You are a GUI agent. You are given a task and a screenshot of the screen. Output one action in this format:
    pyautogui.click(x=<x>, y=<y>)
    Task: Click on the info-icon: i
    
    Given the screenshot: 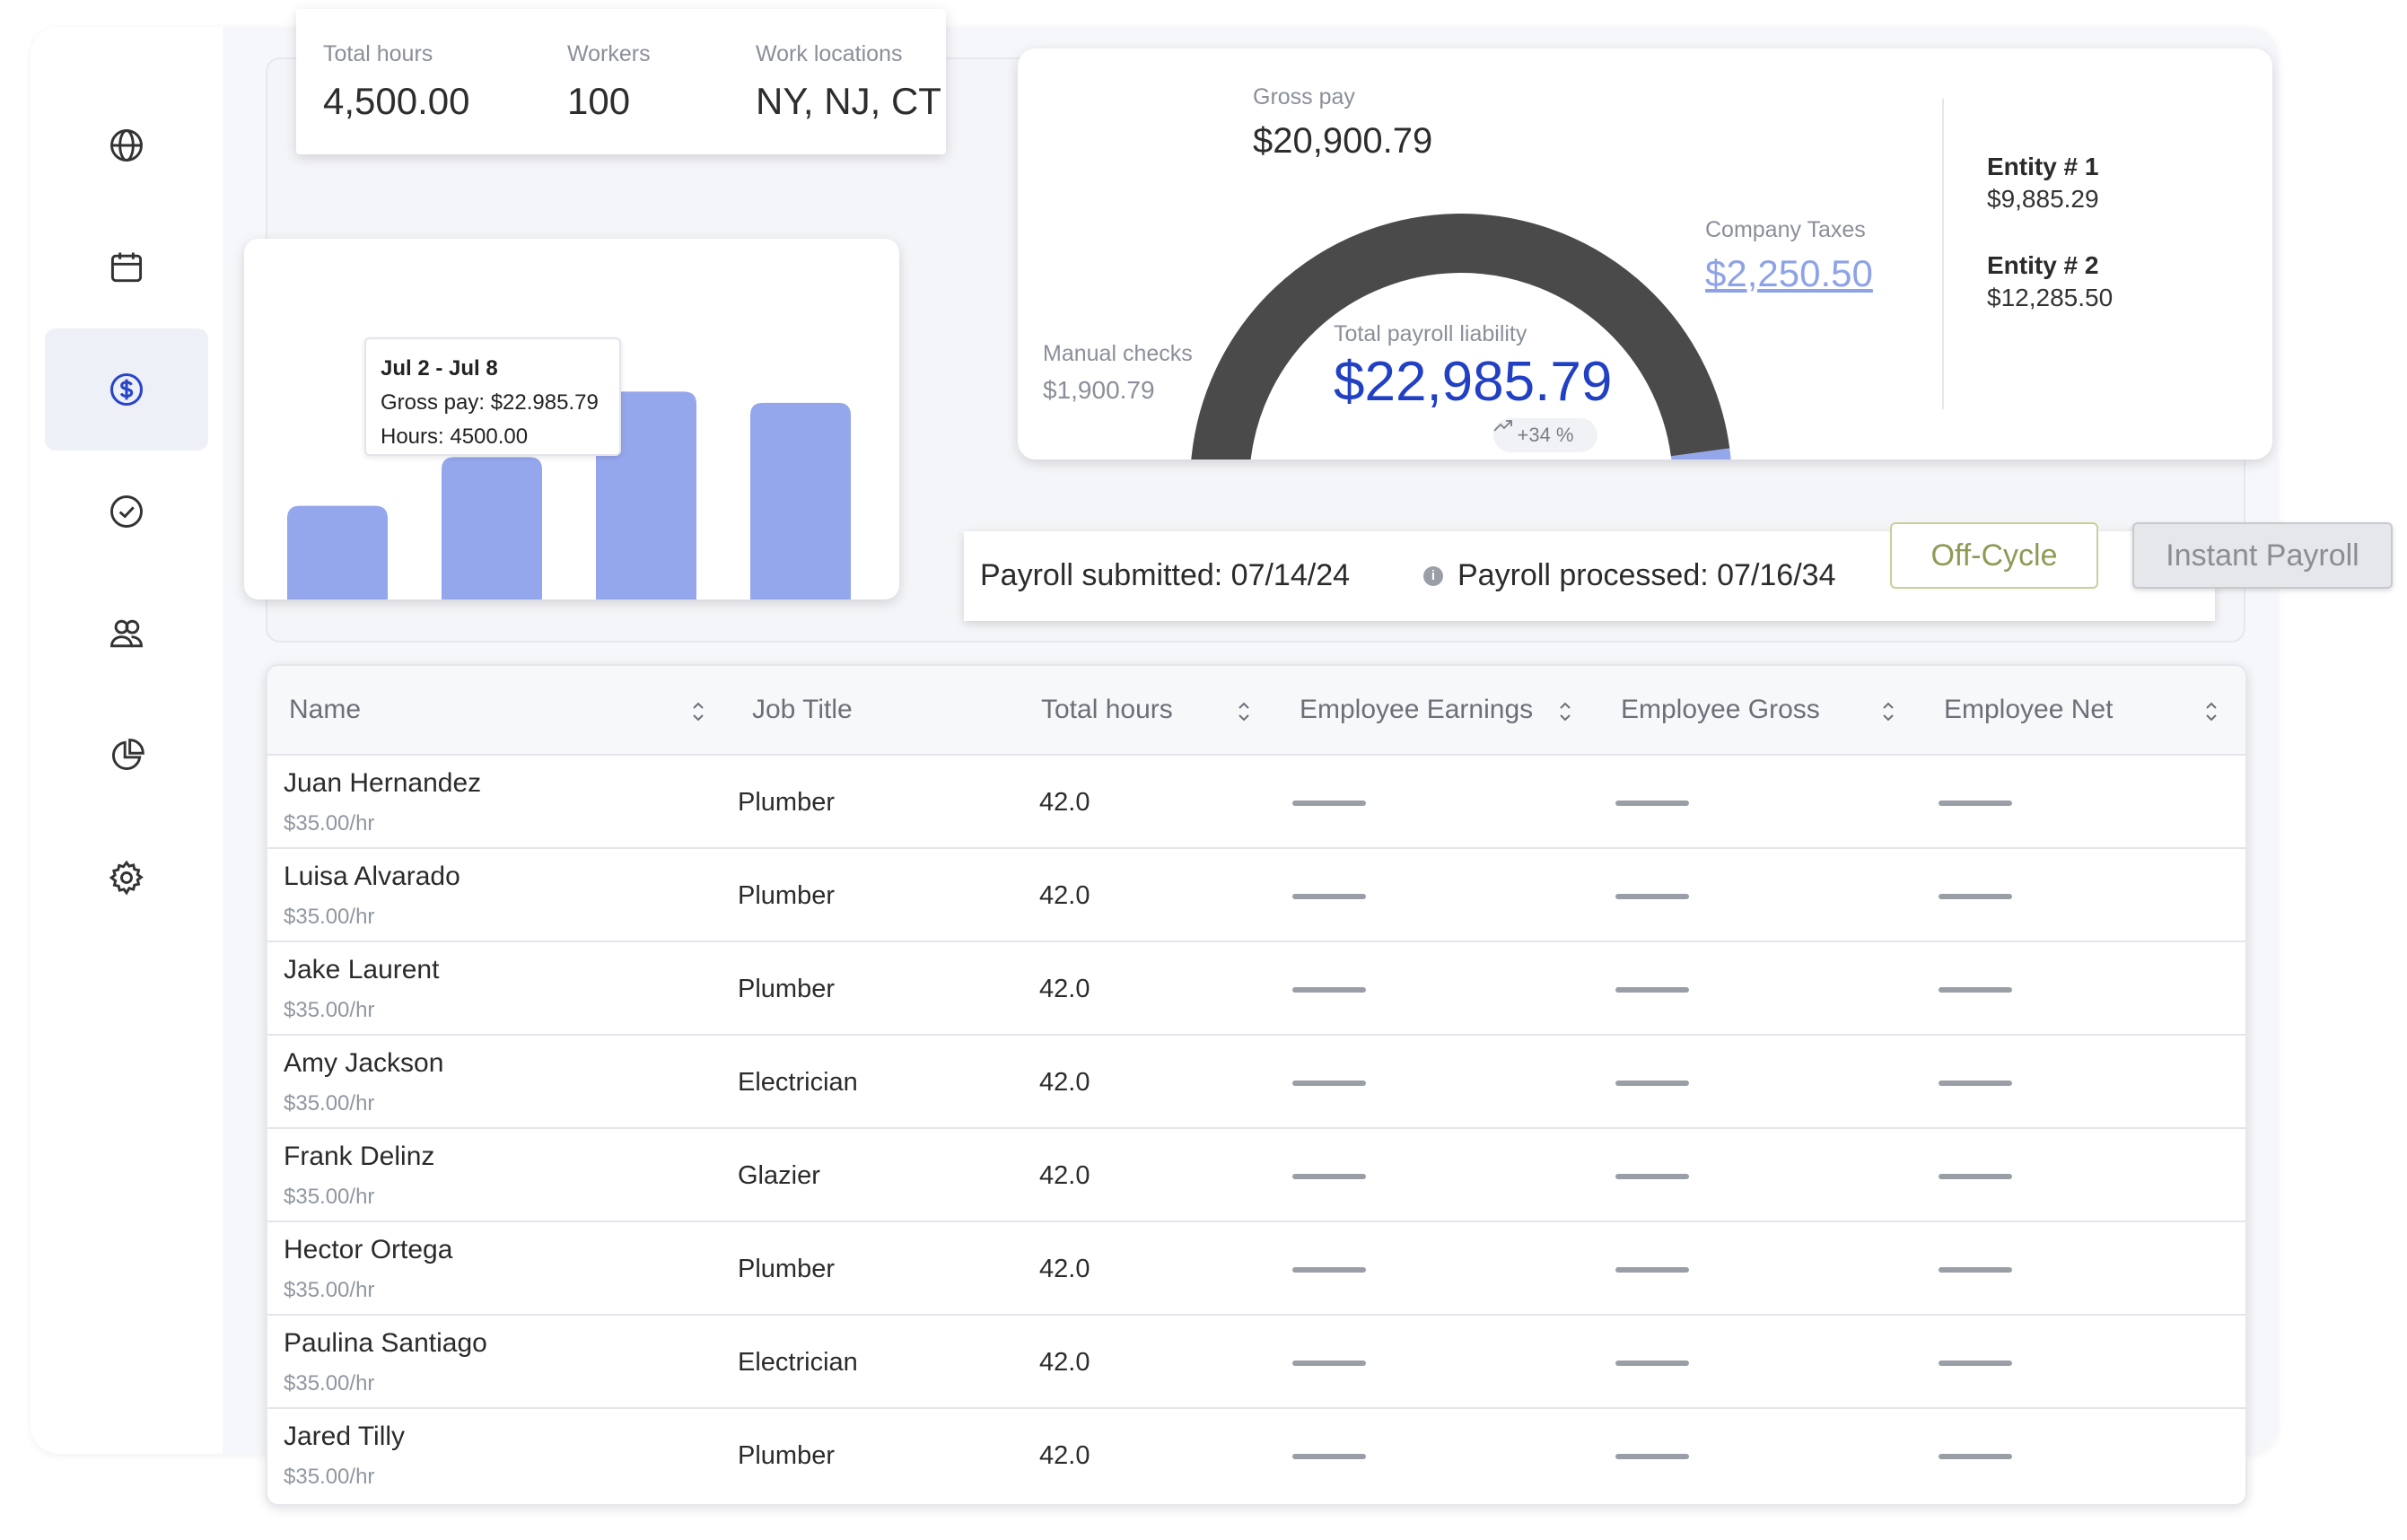 What is the action you would take?
    pyautogui.click(x=1433, y=575)
    